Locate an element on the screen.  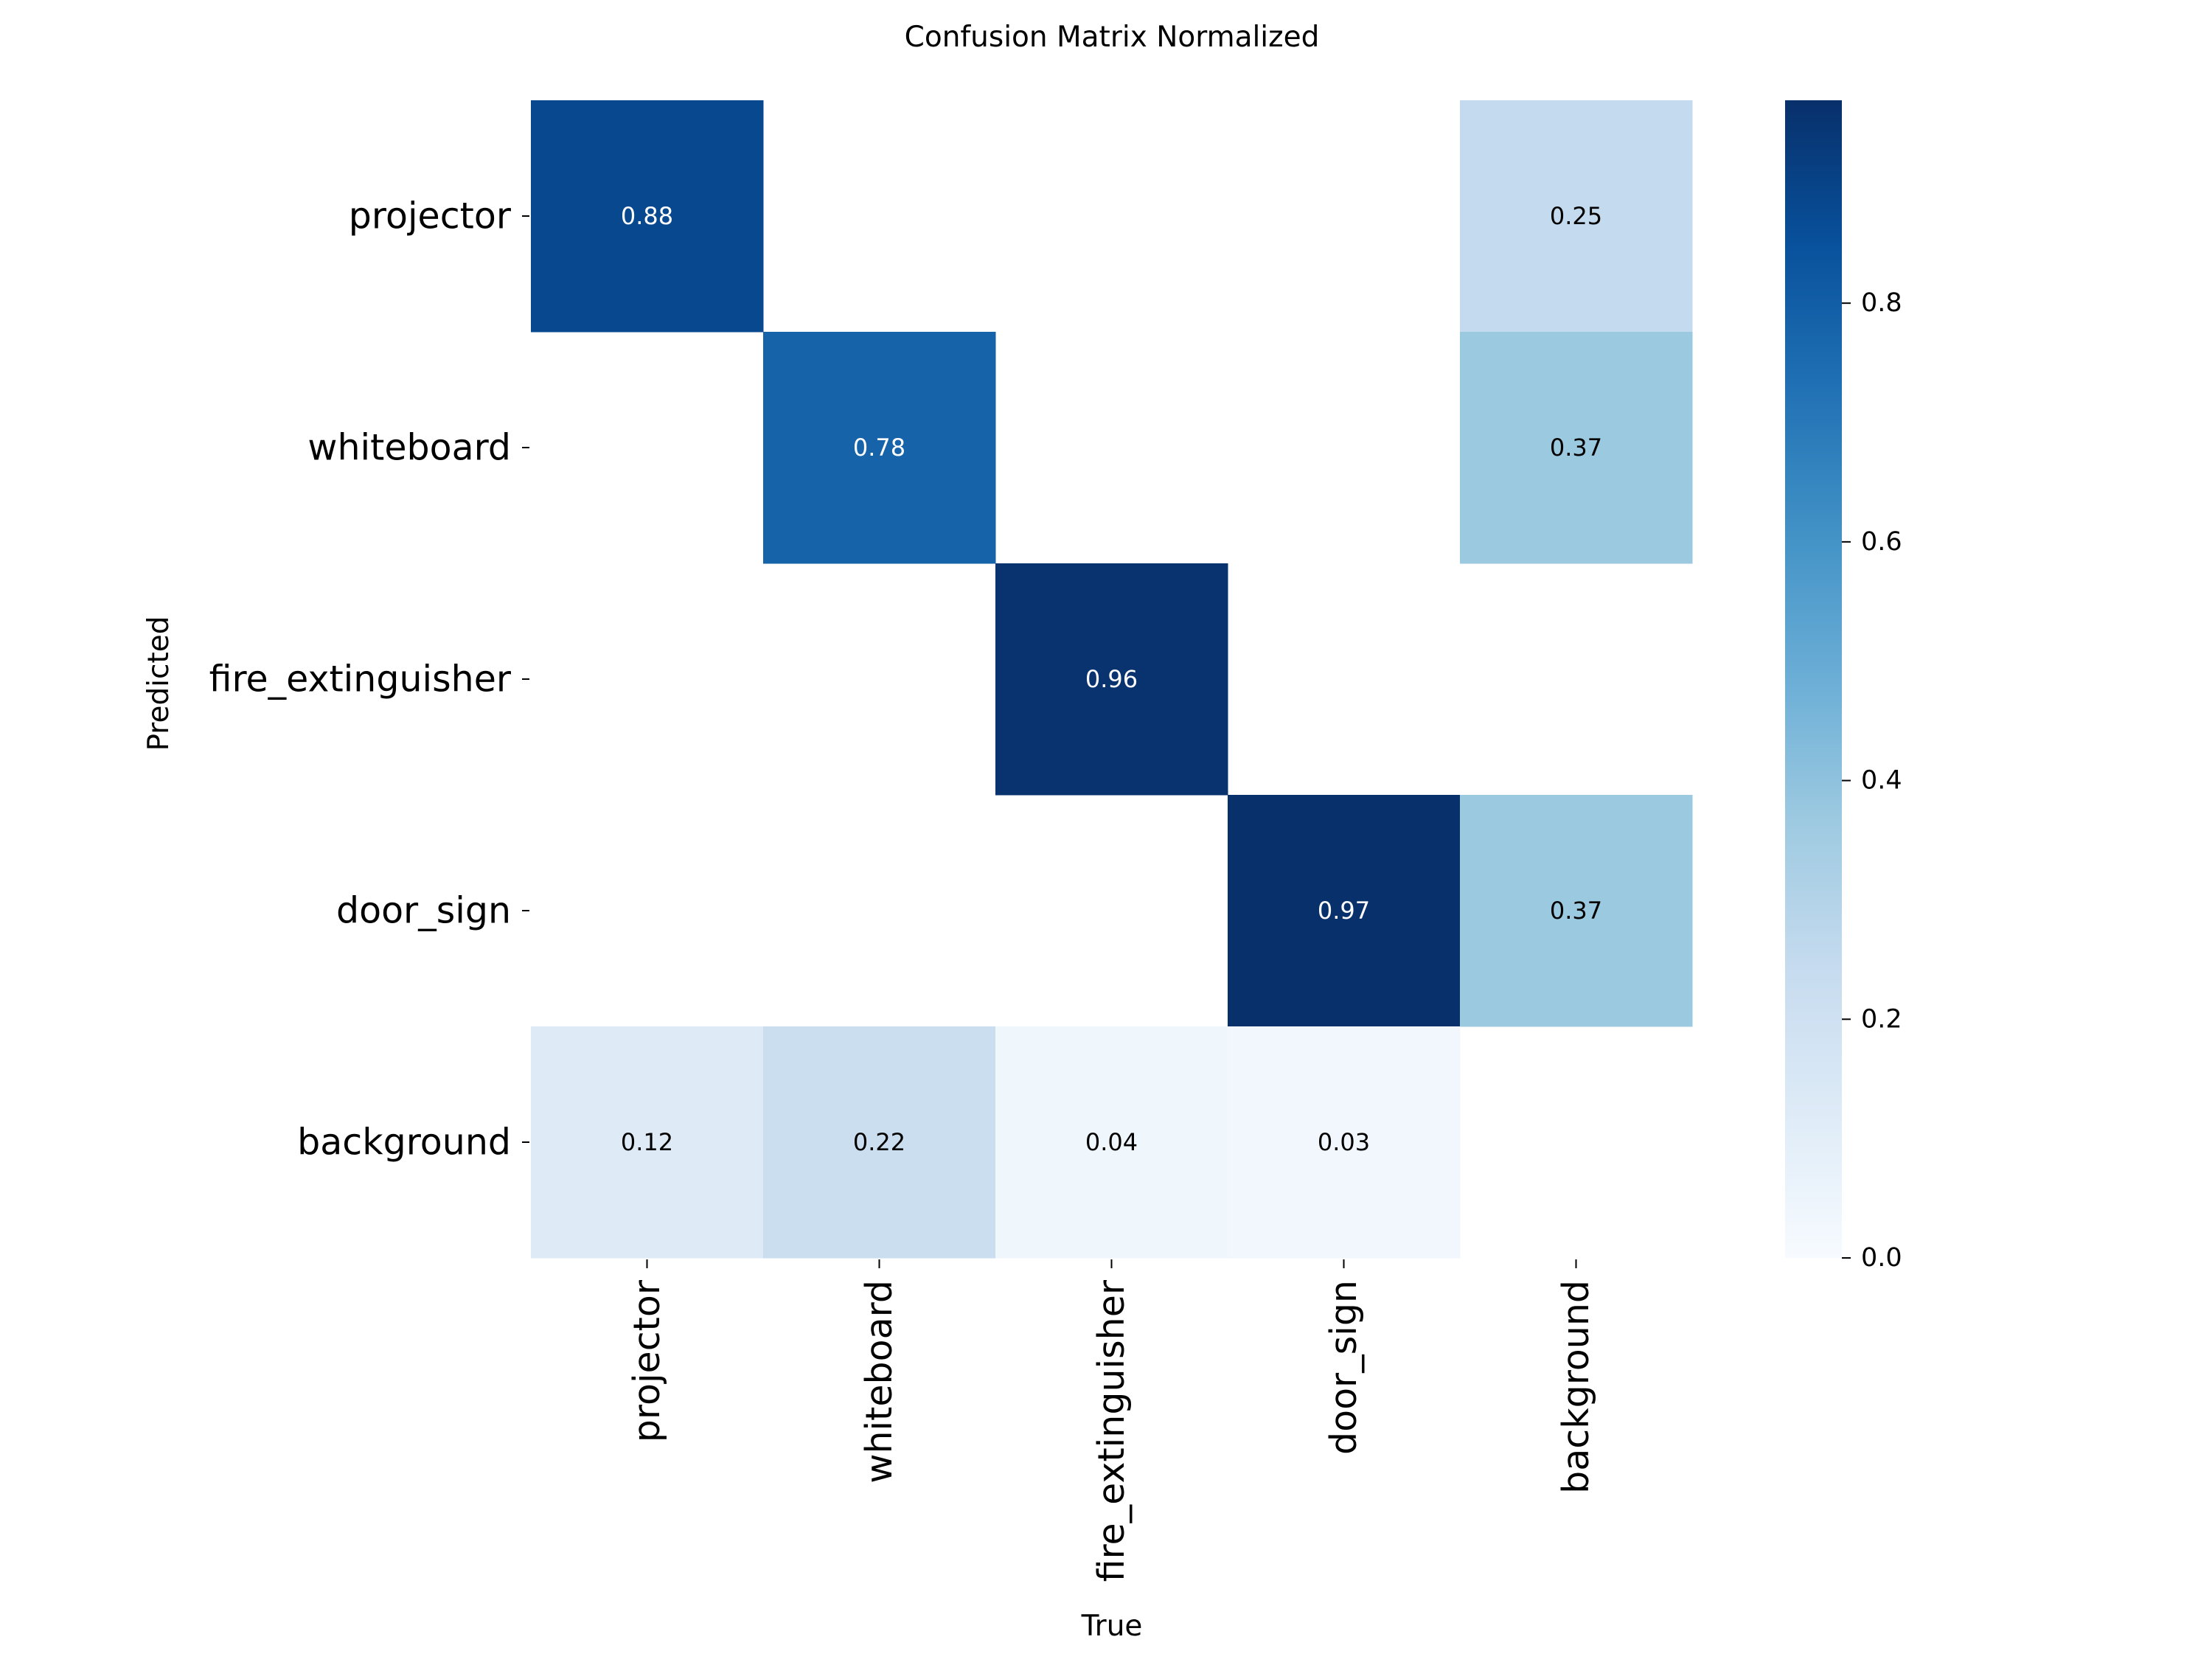
y-tick-label: fire_extinguisher is located at coordinates (360, 679).